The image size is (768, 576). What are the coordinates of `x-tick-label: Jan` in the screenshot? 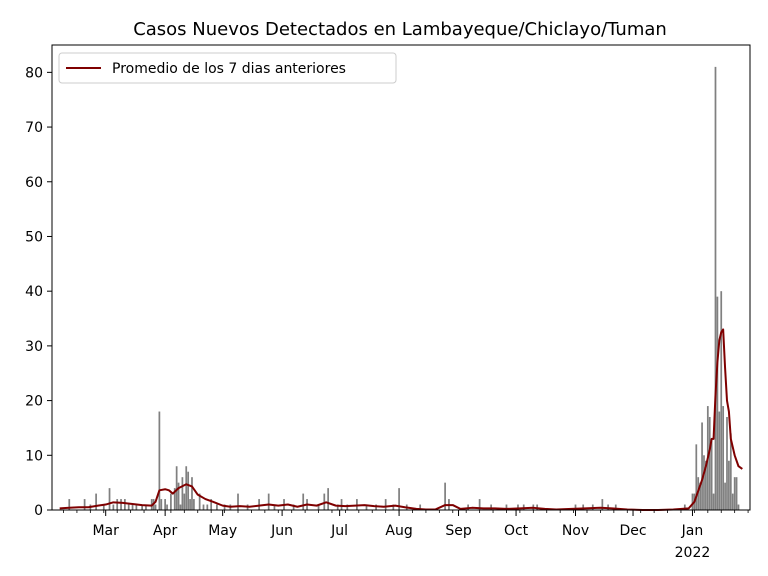 It's located at (692, 531).